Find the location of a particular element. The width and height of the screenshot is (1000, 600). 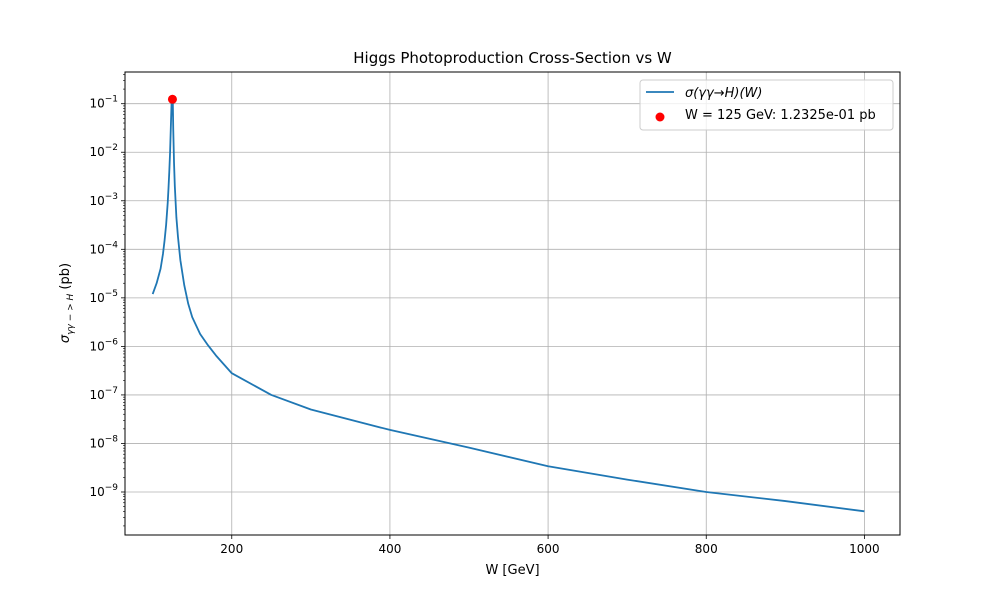

y-tick-label: 10⁻² is located at coordinates (103, 151).